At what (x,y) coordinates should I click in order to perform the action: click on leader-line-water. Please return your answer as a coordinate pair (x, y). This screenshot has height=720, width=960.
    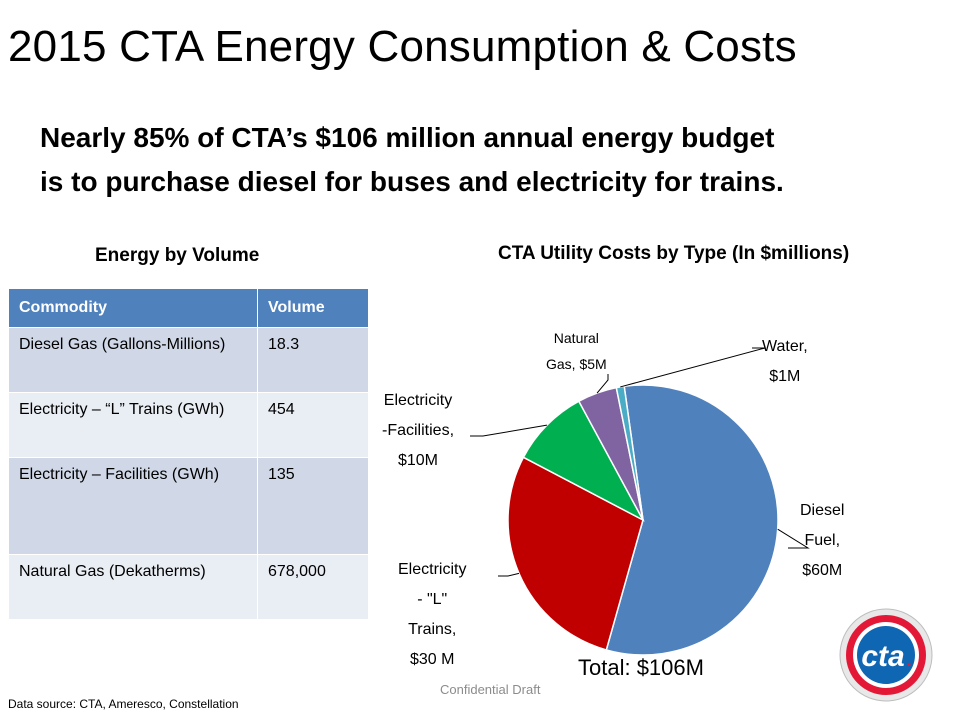
    Looking at the image, I should click on (693, 367).